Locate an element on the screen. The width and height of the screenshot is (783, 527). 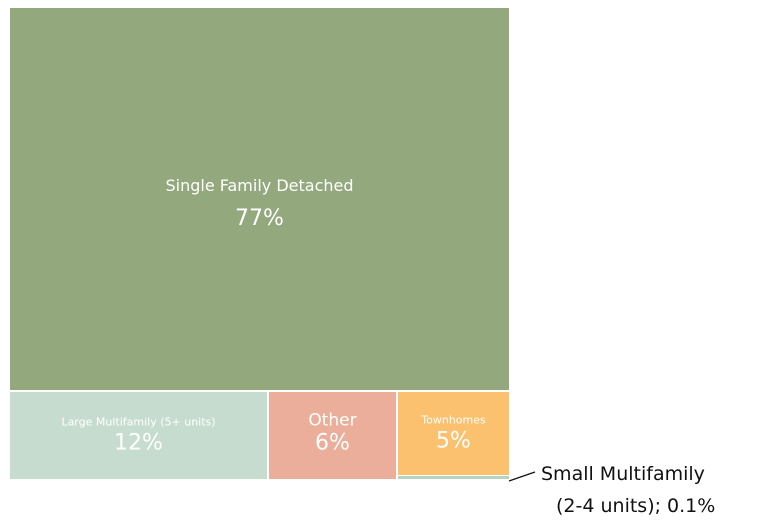
tile-townhomes is located at coordinates (453, 433).